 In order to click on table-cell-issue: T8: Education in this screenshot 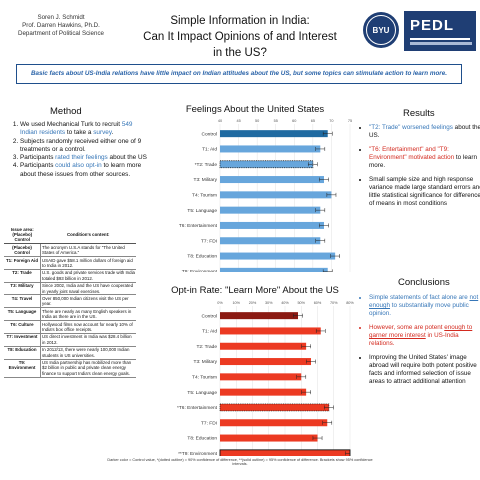, I will do `click(22, 353)`.